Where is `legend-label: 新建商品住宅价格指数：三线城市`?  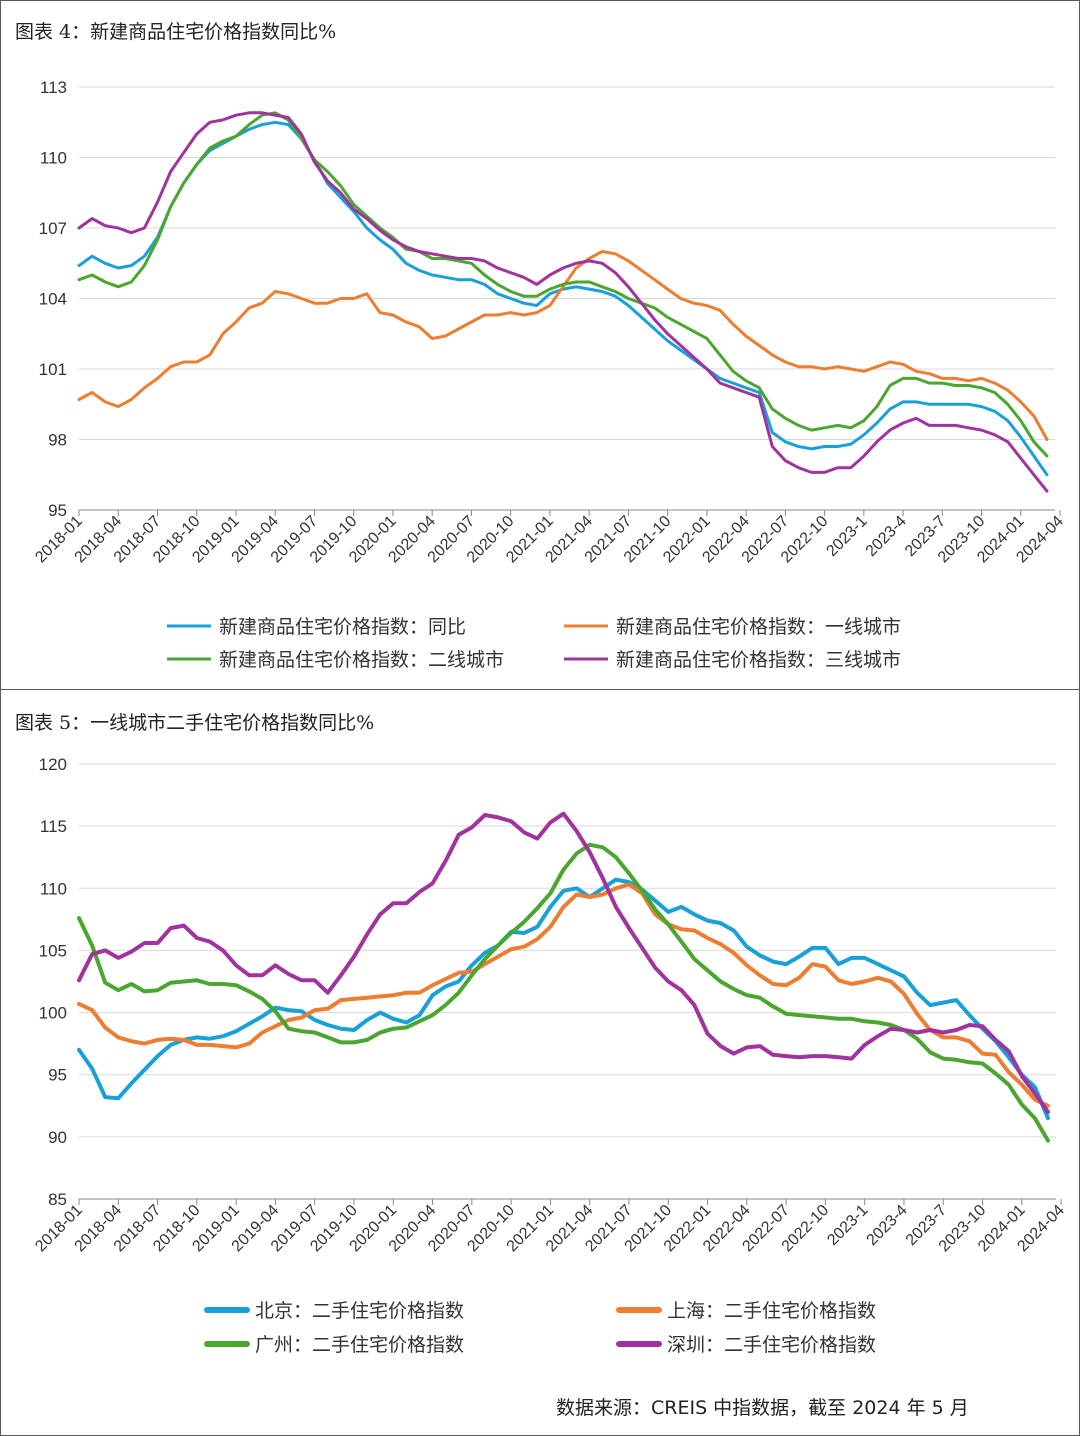
legend-label: 新建商品住宅价格指数：三线城市 is located at coordinates (758, 660).